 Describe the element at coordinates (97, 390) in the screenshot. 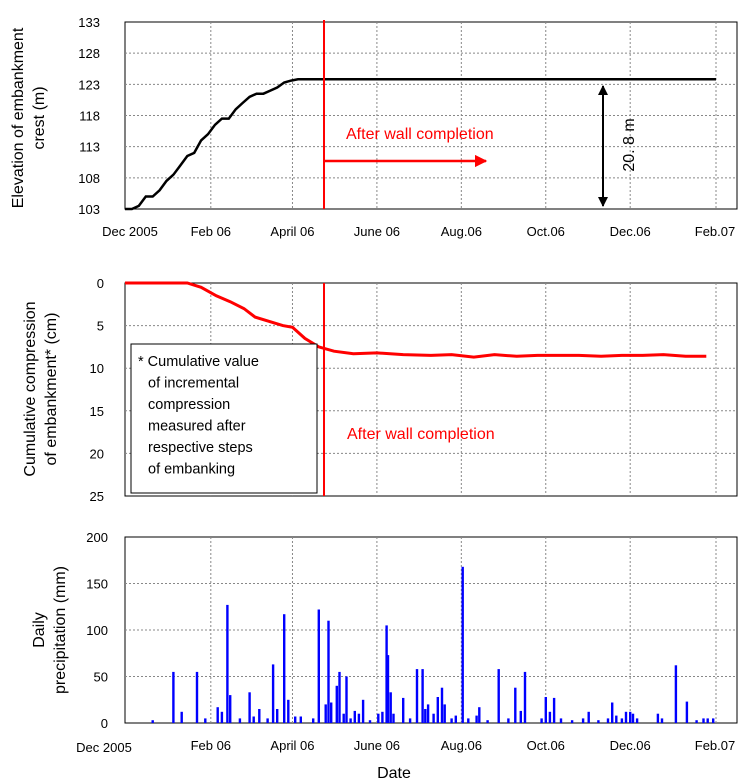

I see `compression-y-ticks: 0 5 10 15 20 25` at that location.